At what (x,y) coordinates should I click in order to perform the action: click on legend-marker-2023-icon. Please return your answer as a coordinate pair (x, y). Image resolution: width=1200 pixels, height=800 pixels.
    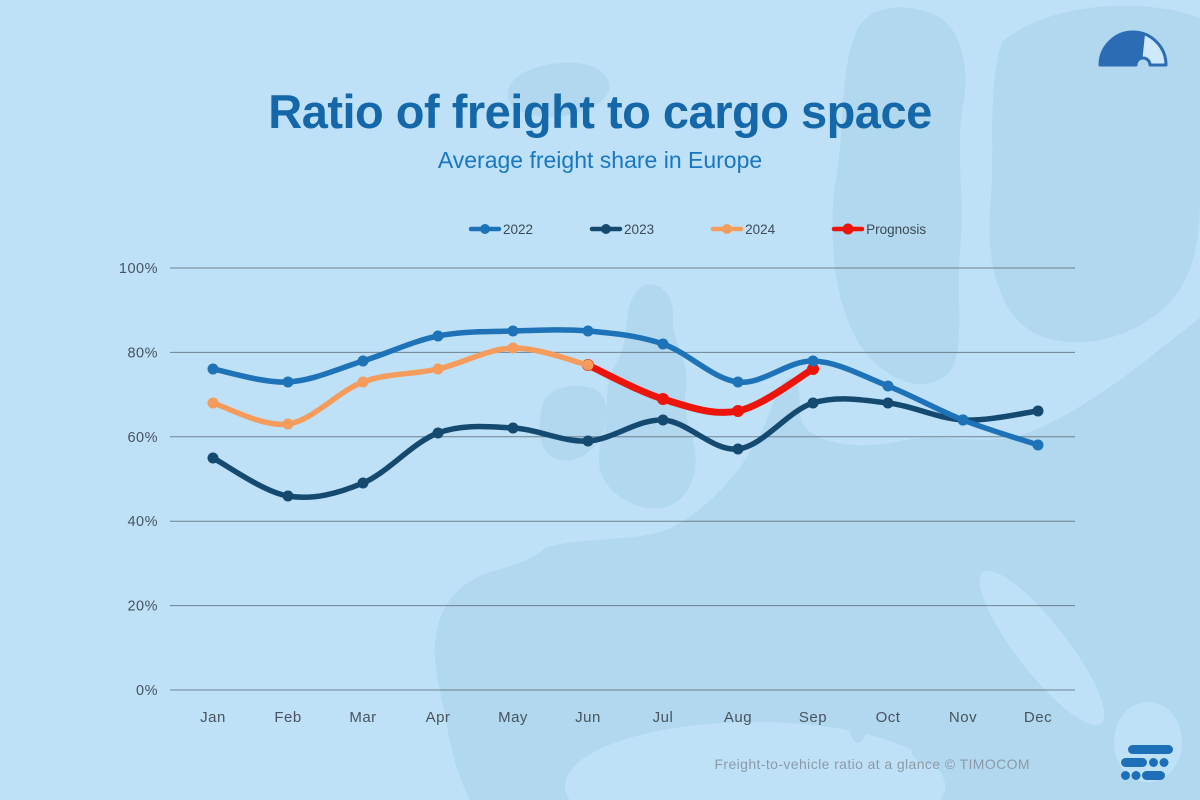
    Looking at the image, I should click on (606, 229).